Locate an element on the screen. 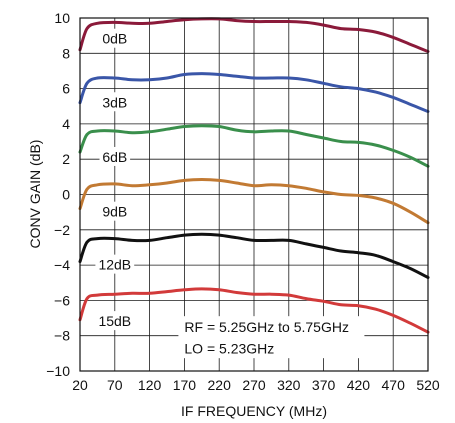  series-labels: 0dB 3dB 6dB 9dB 12dB 15dB is located at coordinates (115, 179).